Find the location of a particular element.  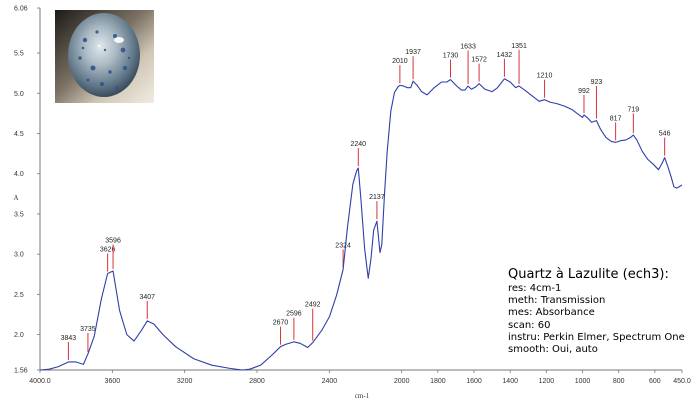

x-tick-label: 1400 is located at coordinates (510, 381).